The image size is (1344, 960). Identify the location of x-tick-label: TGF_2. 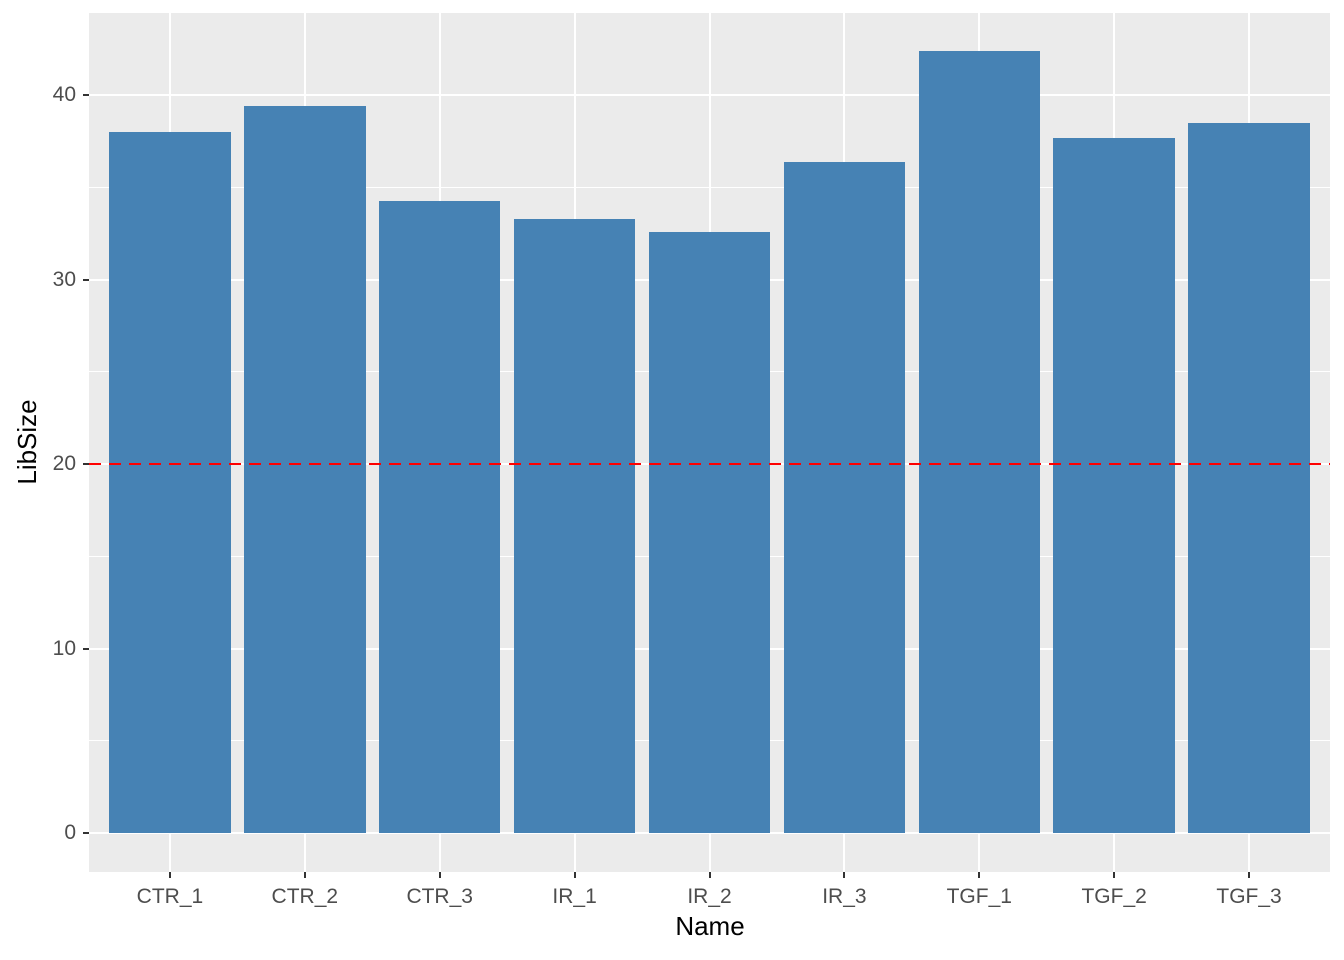
(1114, 896).